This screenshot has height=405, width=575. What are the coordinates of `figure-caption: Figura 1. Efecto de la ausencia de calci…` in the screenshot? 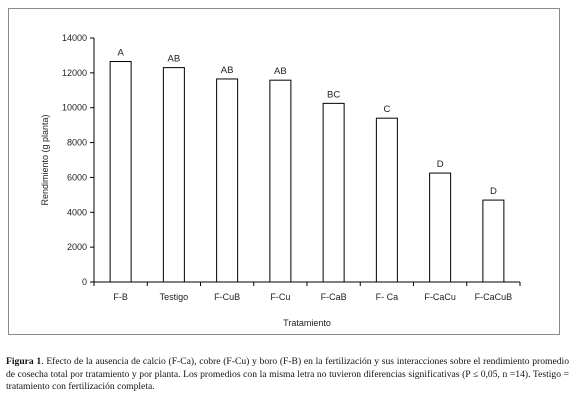 It's located at (287, 375).